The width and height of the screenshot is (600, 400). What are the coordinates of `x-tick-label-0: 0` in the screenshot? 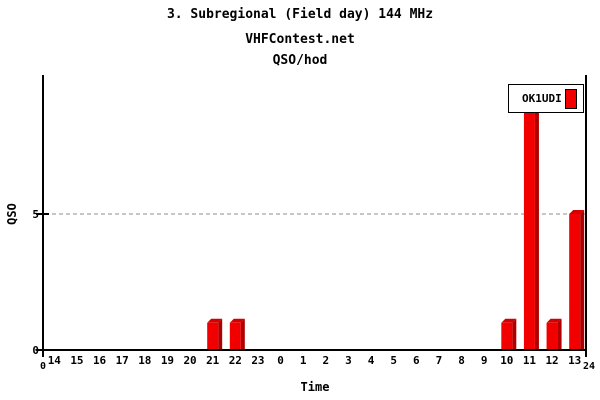 It's located at (280, 360).